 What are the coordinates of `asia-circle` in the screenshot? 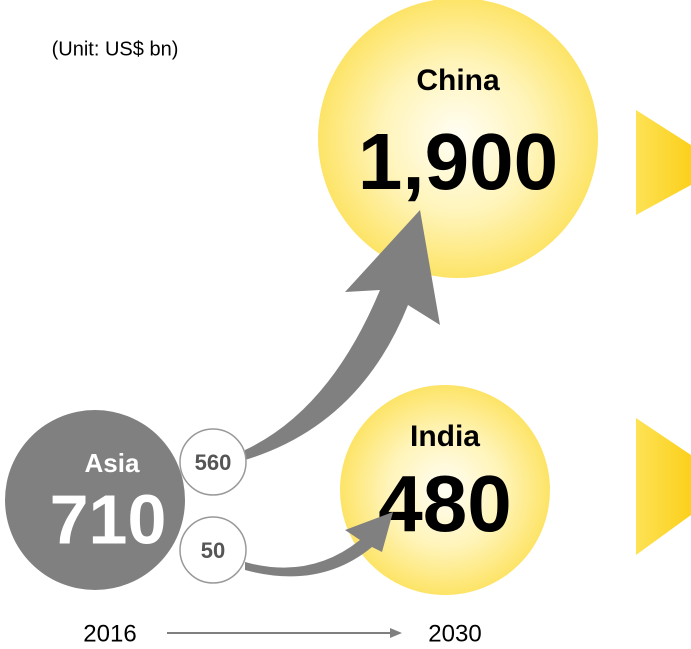 It's located at (95, 500).